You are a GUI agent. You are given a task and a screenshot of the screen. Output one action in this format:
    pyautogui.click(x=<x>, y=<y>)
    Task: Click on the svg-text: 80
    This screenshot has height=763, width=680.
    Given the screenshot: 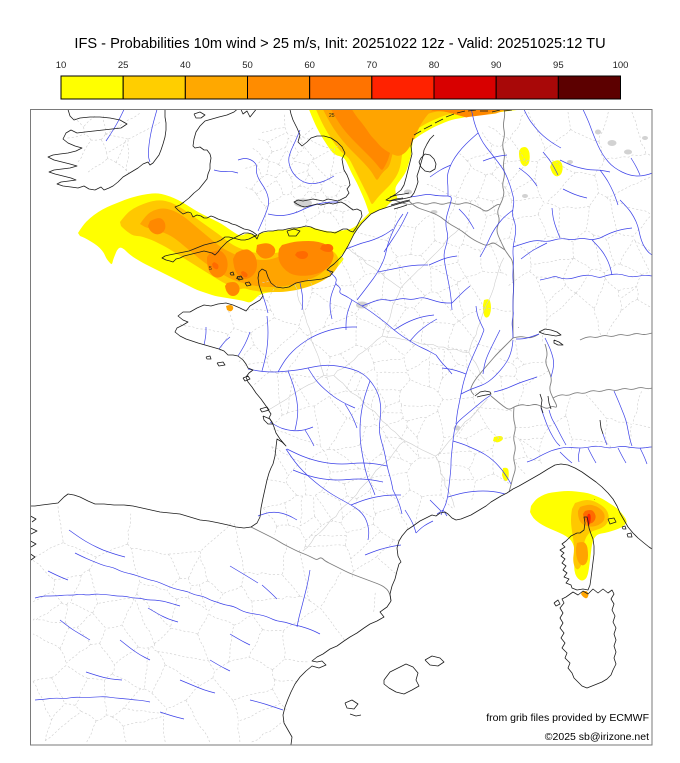 What is the action you would take?
    pyautogui.click(x=434, y=65)
    